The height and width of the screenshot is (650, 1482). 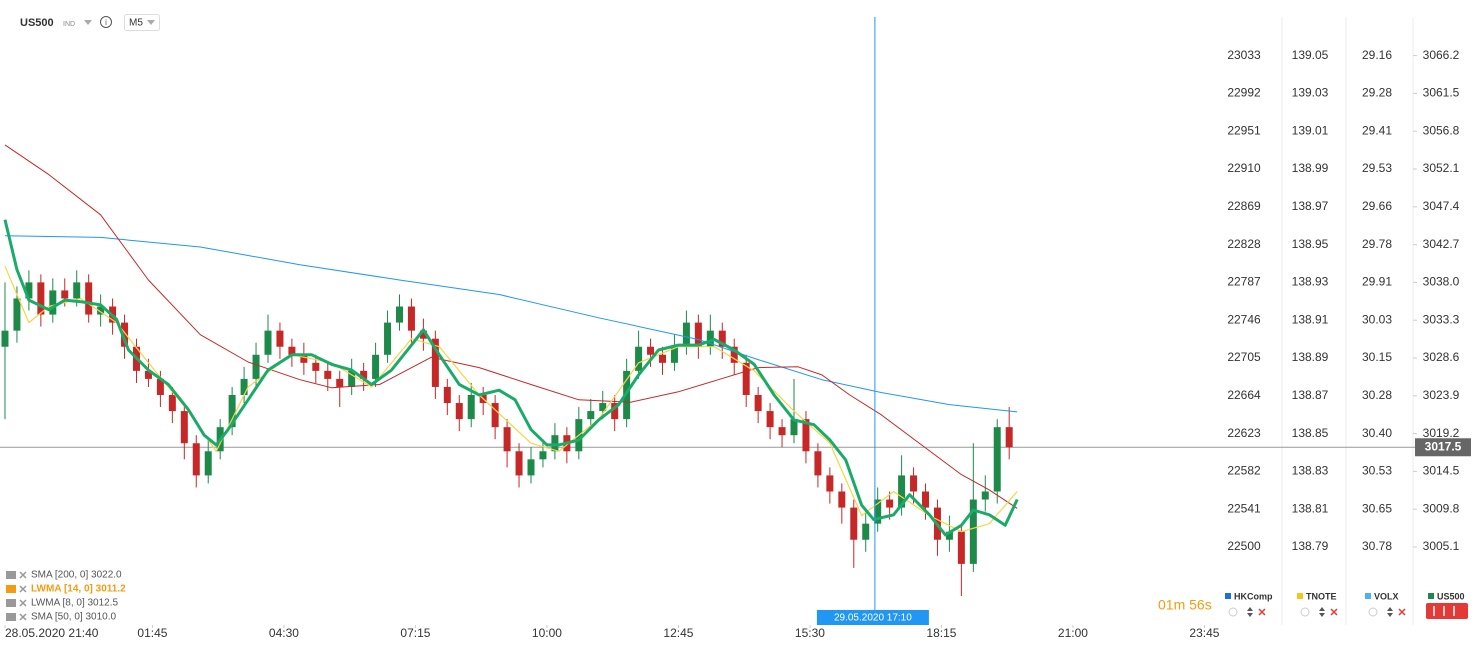 I want to click on timeframe: M5, so click(x=136, y=23).